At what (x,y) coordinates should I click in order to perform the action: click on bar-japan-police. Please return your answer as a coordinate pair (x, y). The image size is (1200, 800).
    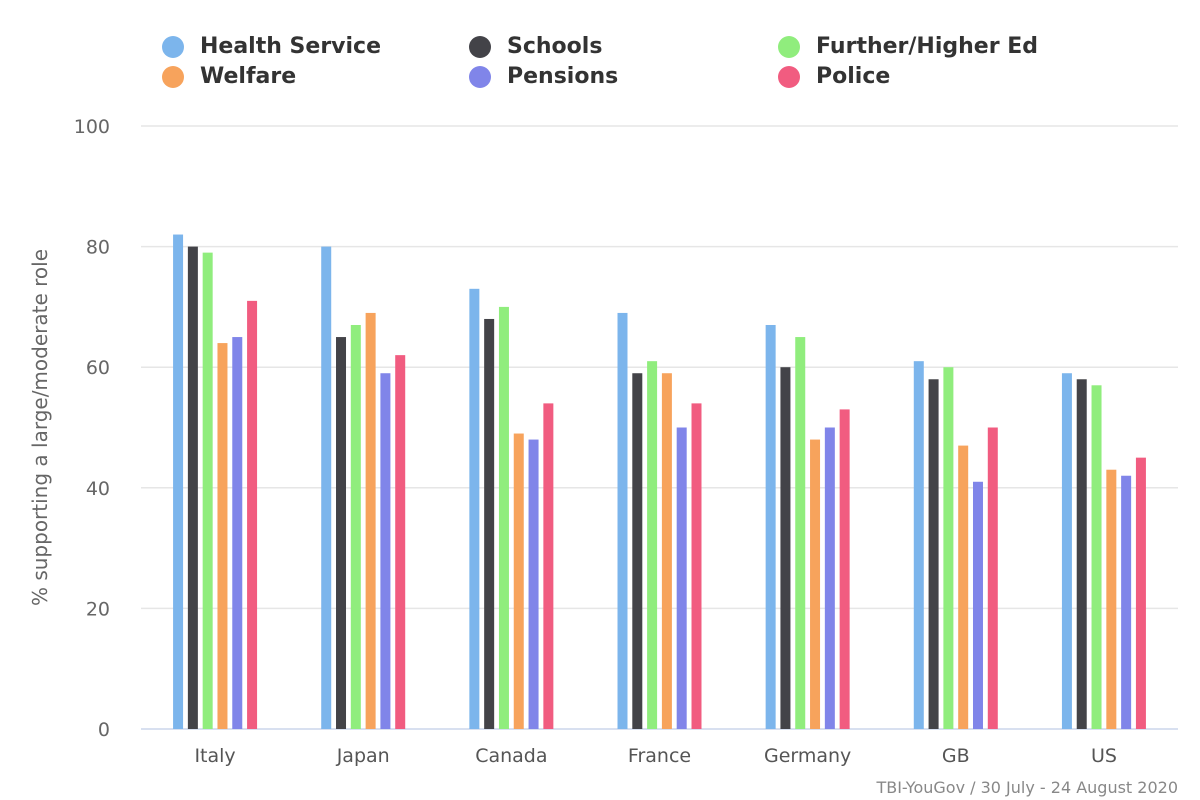
    Looking at the image, I should click on (400, 542).